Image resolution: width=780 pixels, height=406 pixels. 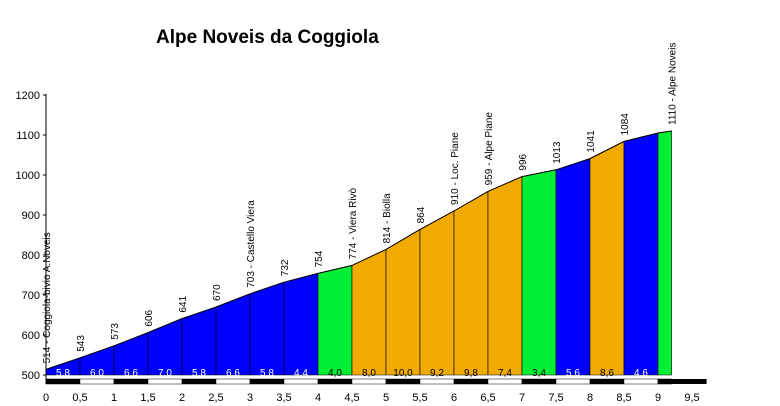 I want to click on gradient-label: 7,0, so click(x=165, y=373).